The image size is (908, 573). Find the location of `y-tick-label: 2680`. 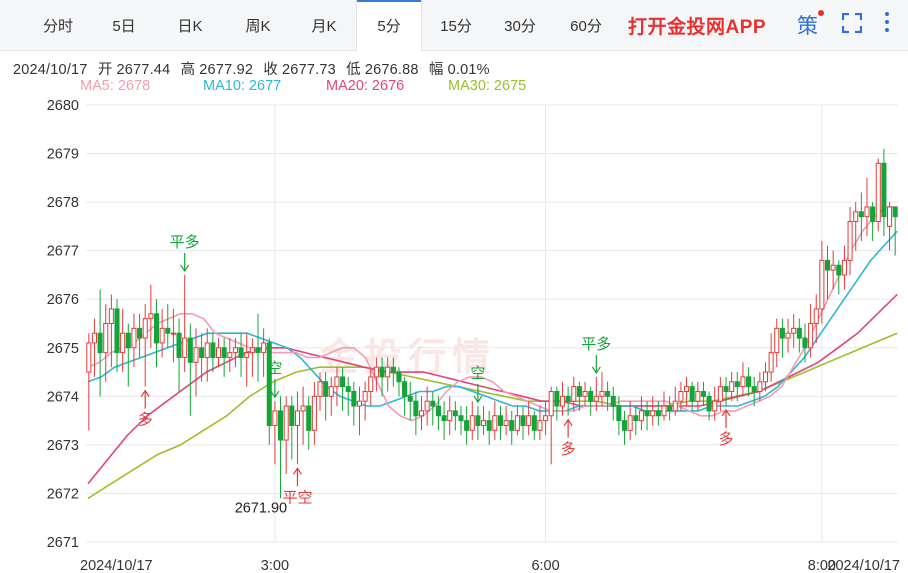

y-tick-label: 2680 is located at coordinates (63, 106).